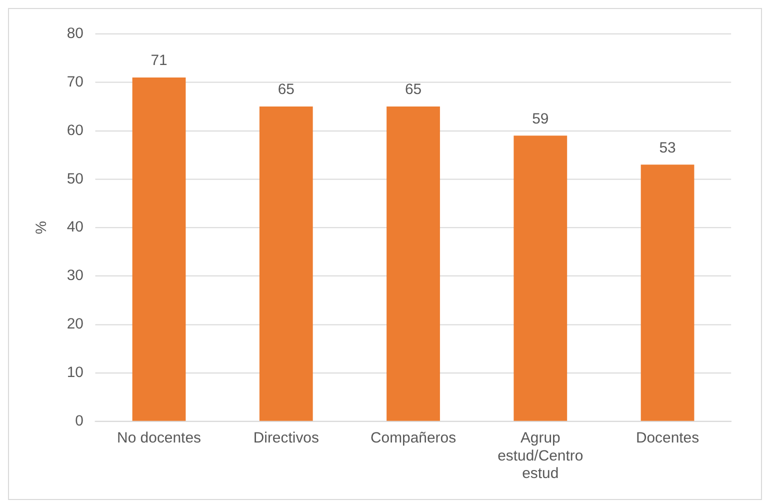 This screenshot has width=764, height=502. Describe the element at coordinates (75, 81) in the screenshot. I see `y-tick-label: 70` at that location.